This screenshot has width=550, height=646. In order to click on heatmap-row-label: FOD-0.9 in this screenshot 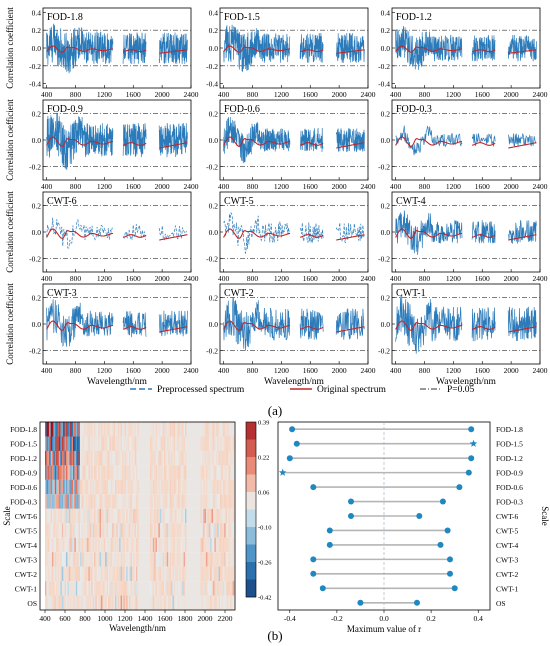, I will do `click(23, 473)`.